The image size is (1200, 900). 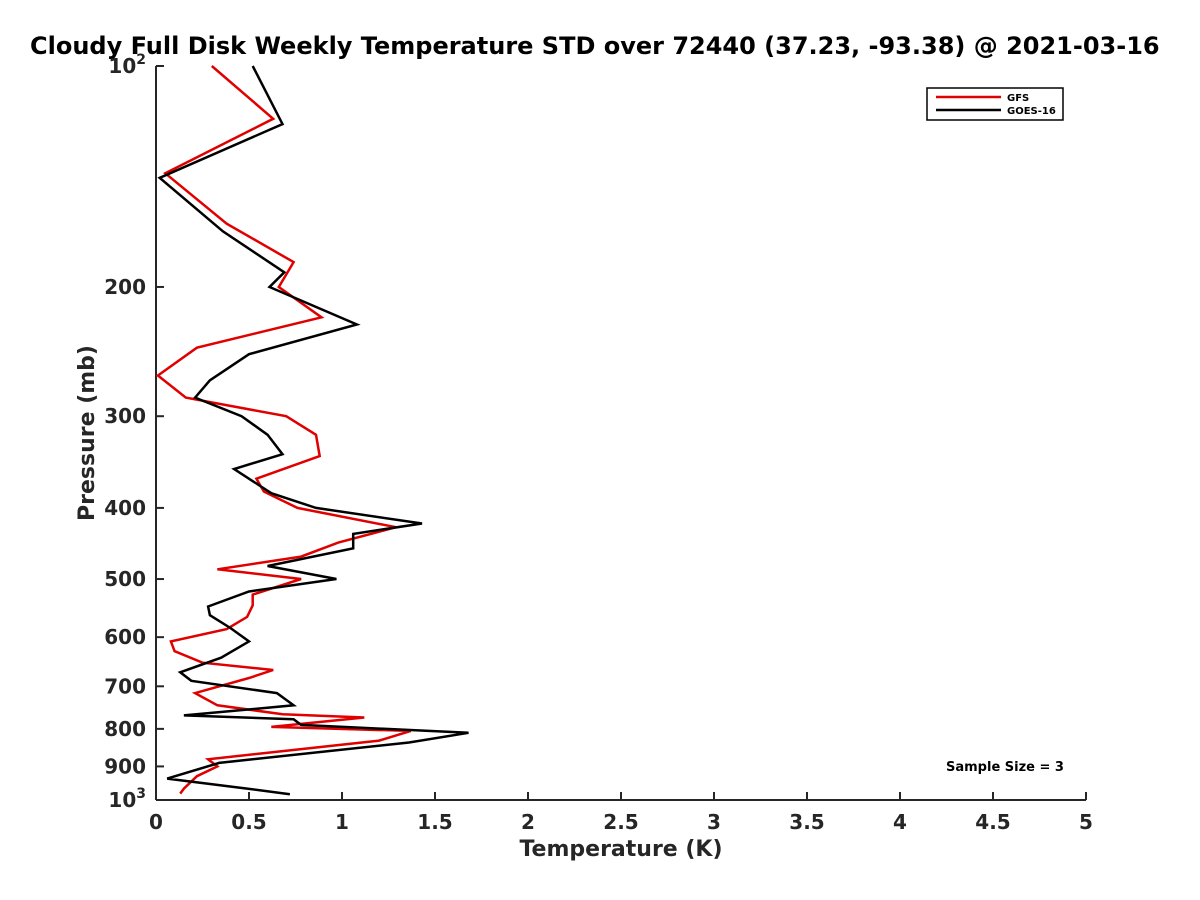 I want to click on y-tick-exponent: 3, so click(x=141, y=794).